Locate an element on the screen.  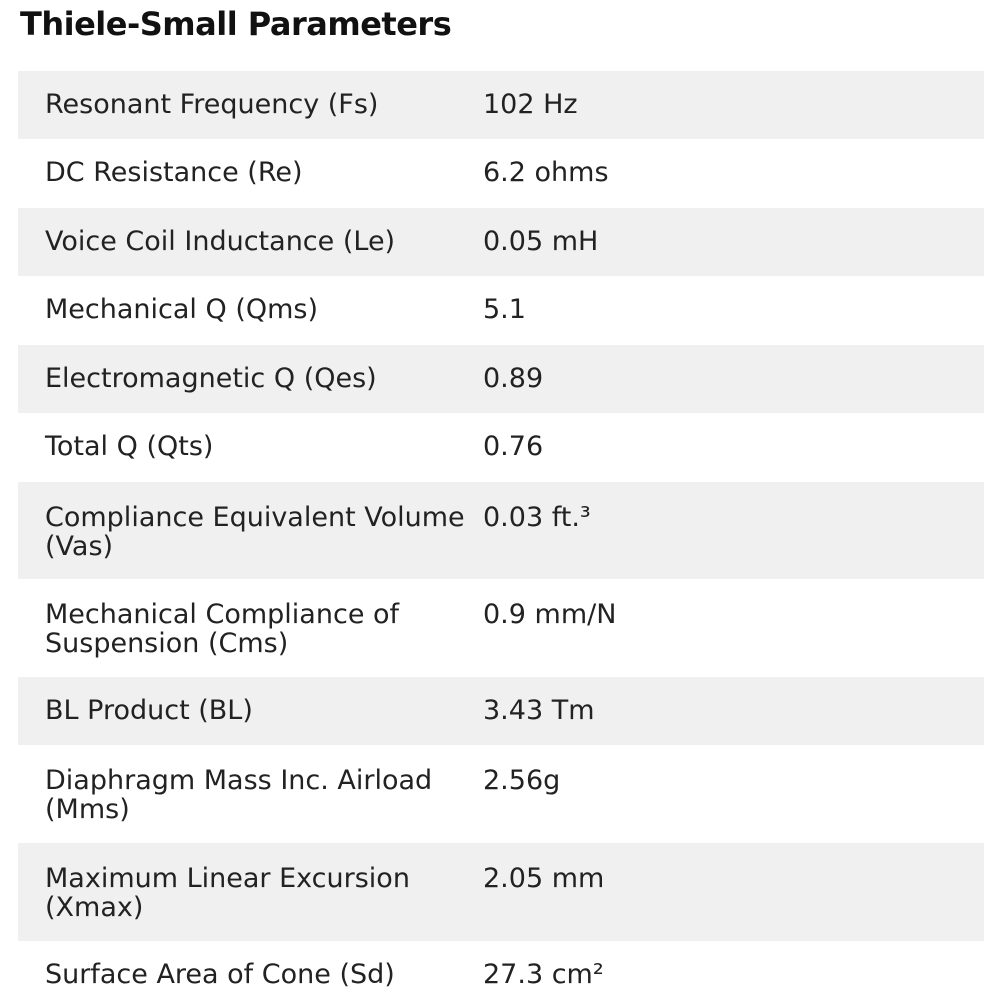
parameter-label: Resonant Frequency (Fs) is located at coordinates (212, 104).